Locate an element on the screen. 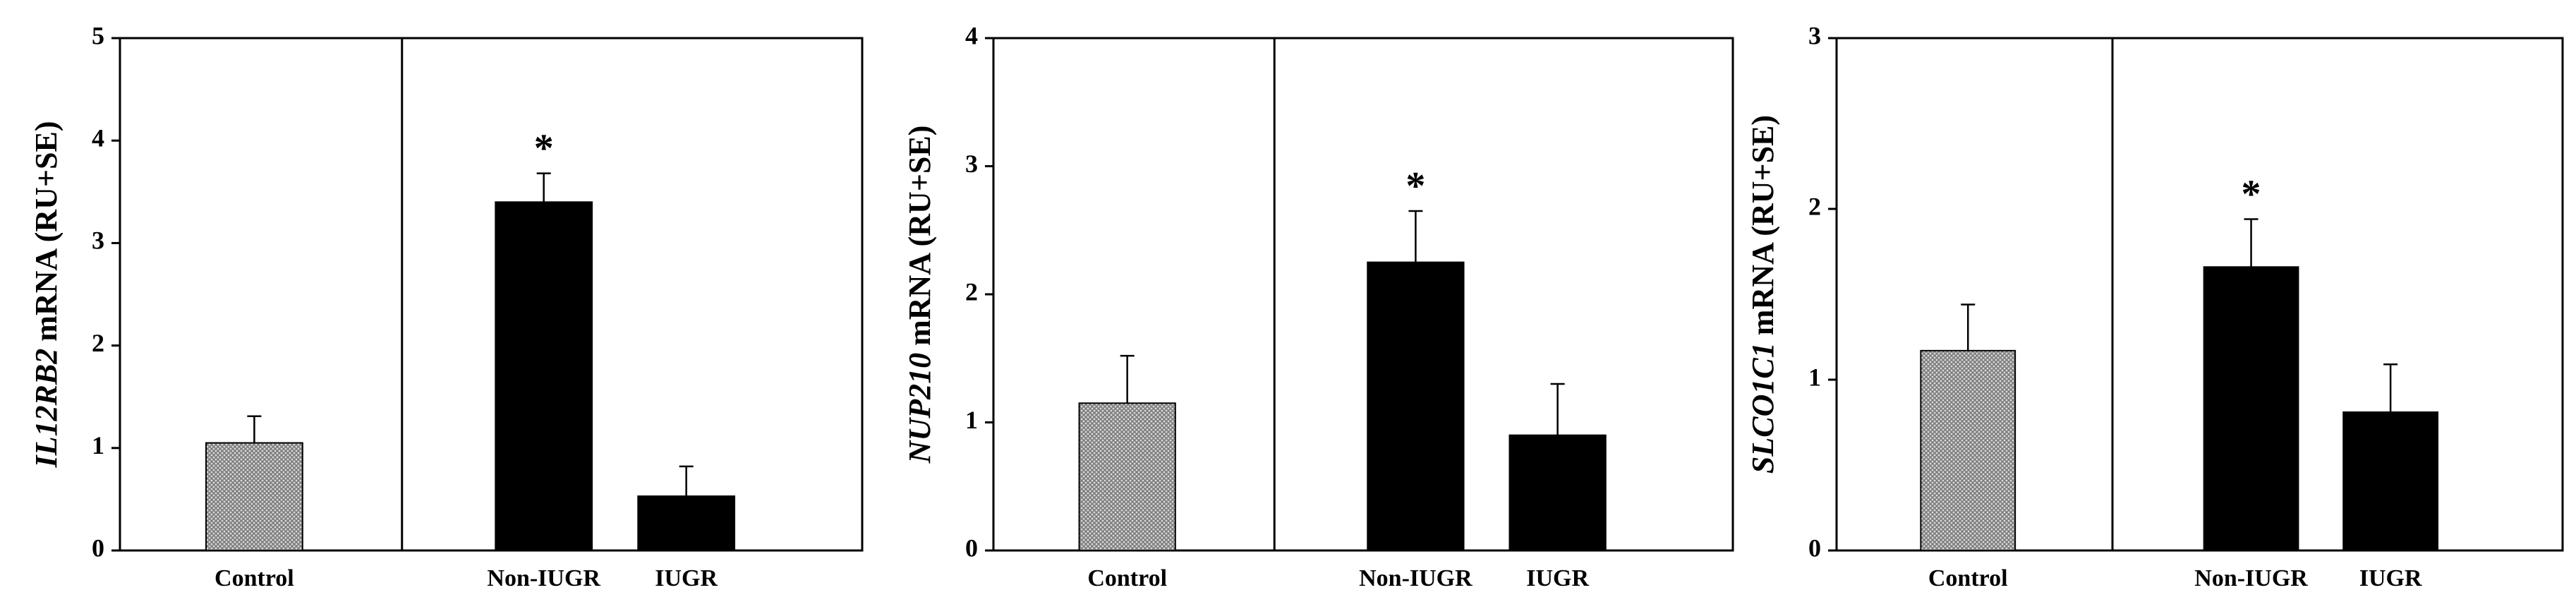 The height and width of the screenshot is (614, 2576). y-axis-label-gene: SLCO1C1 is located at coordinates (1763, 408).